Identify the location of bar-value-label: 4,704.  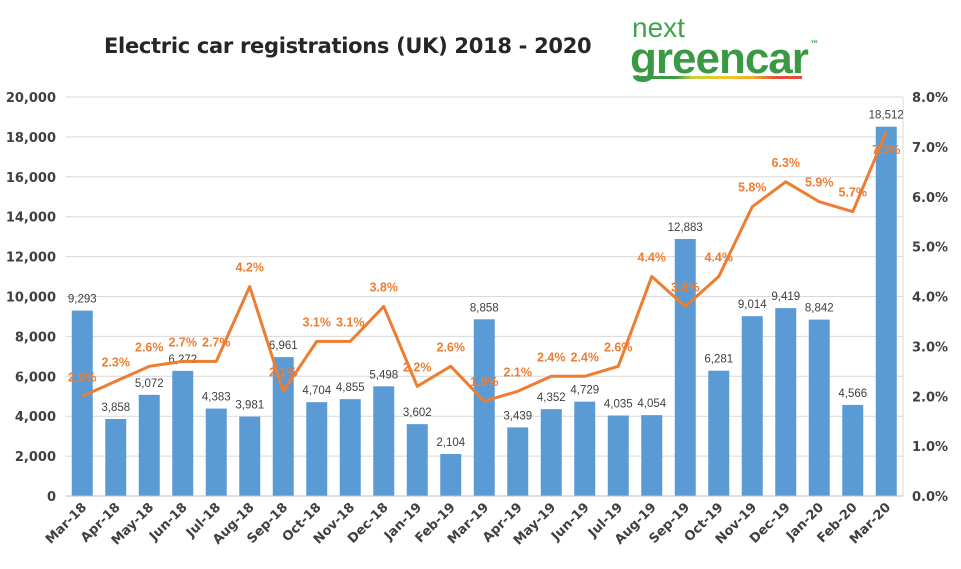
(316, 391).